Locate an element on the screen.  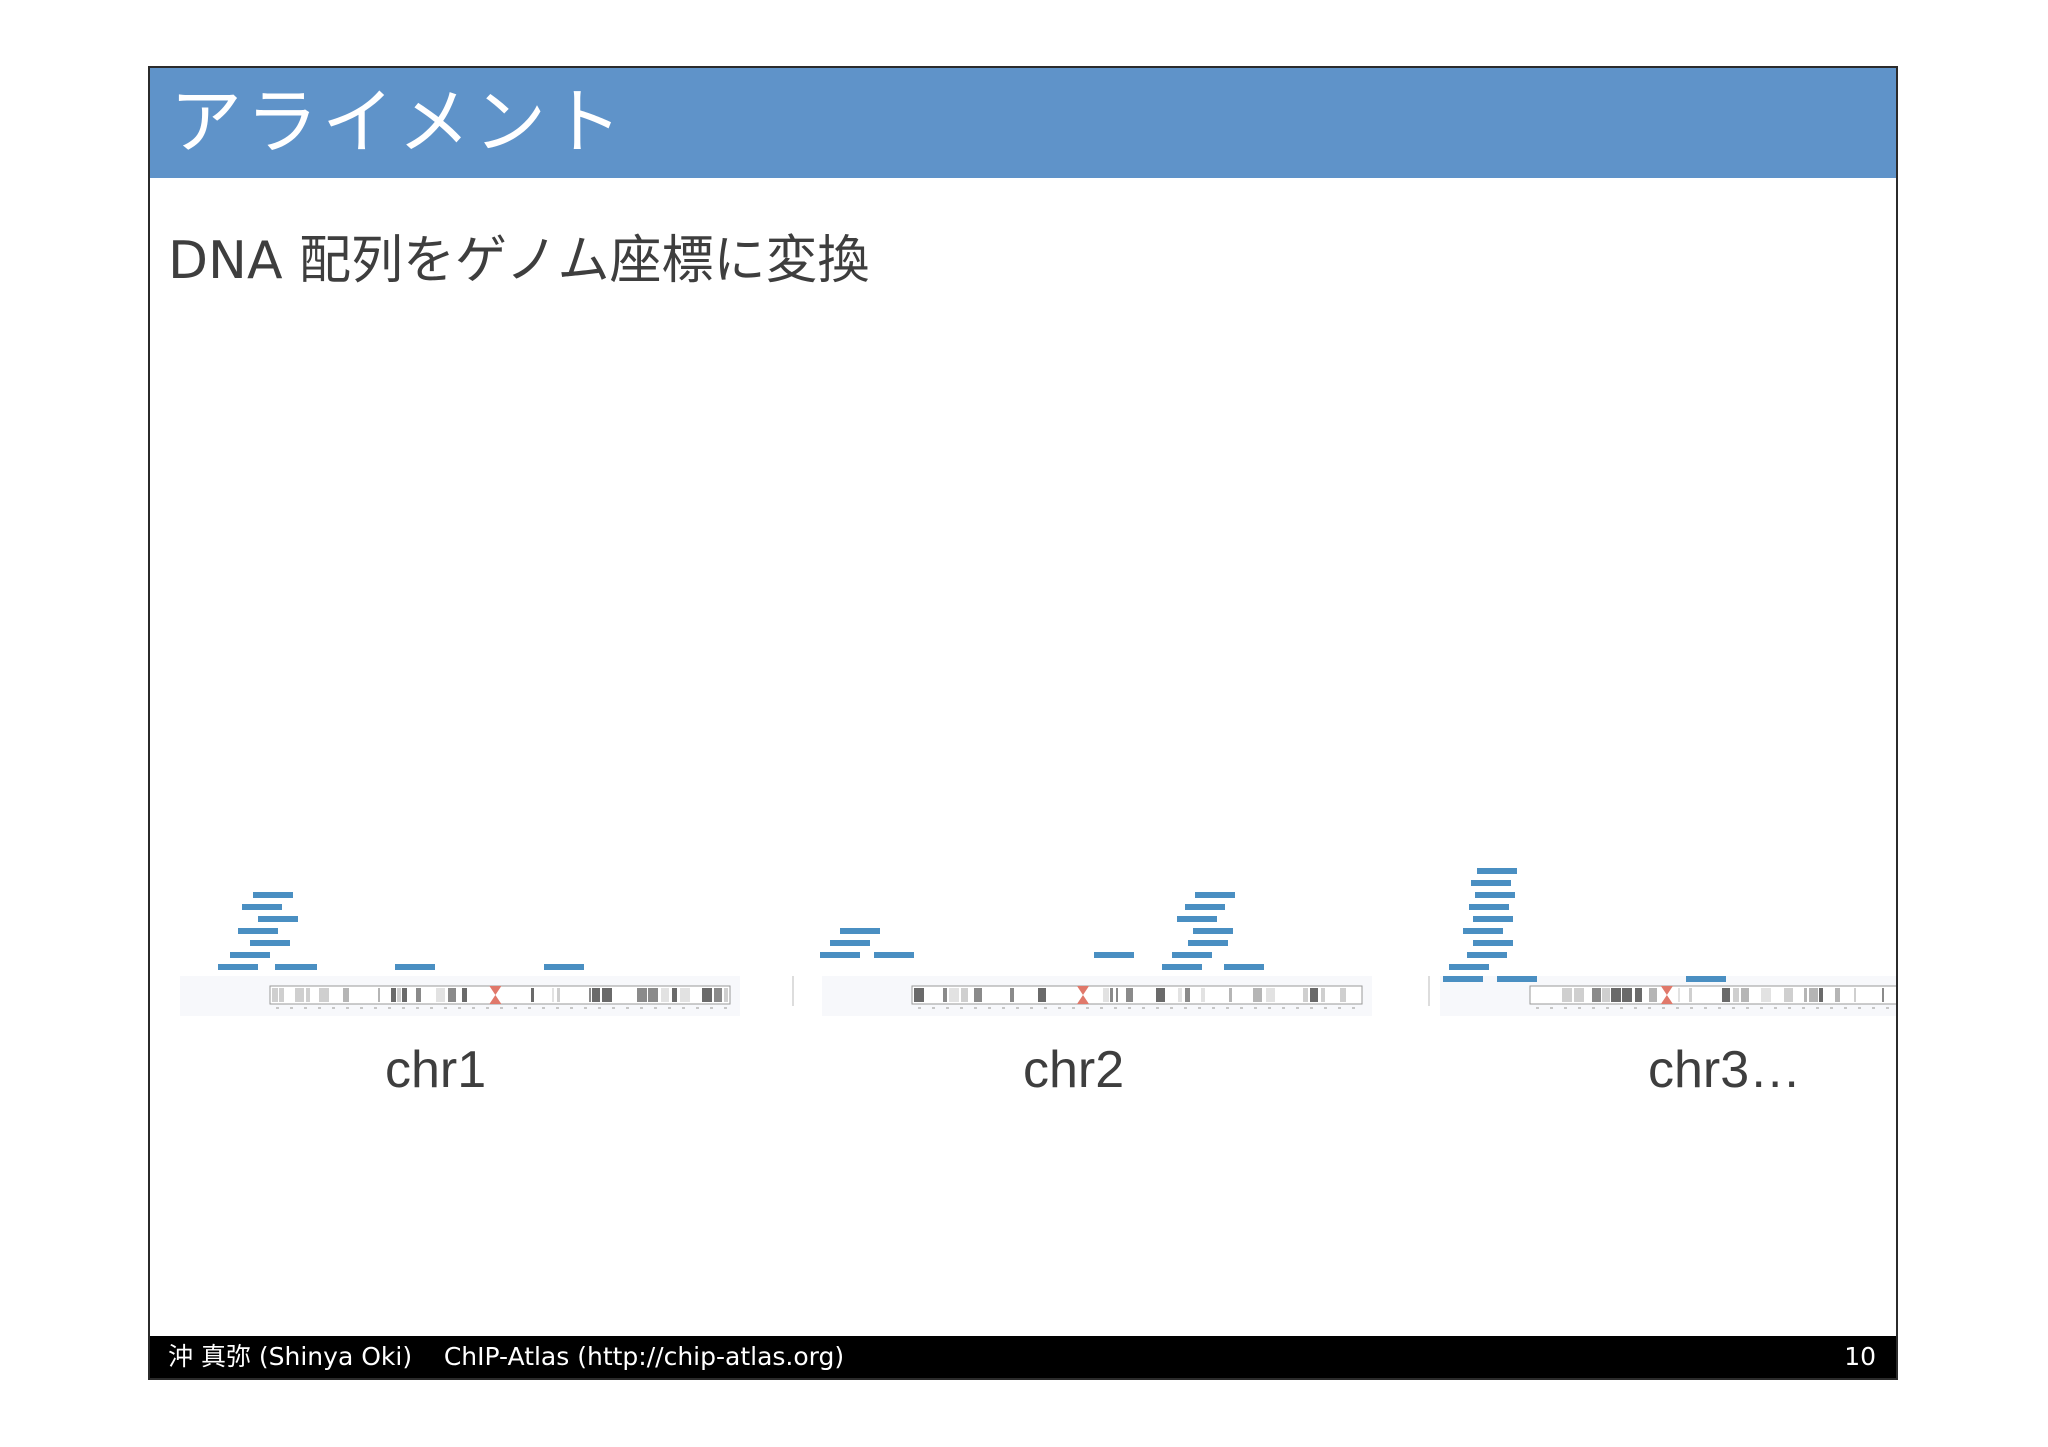
chr3-centromere is located at coordinates (1666, 995).